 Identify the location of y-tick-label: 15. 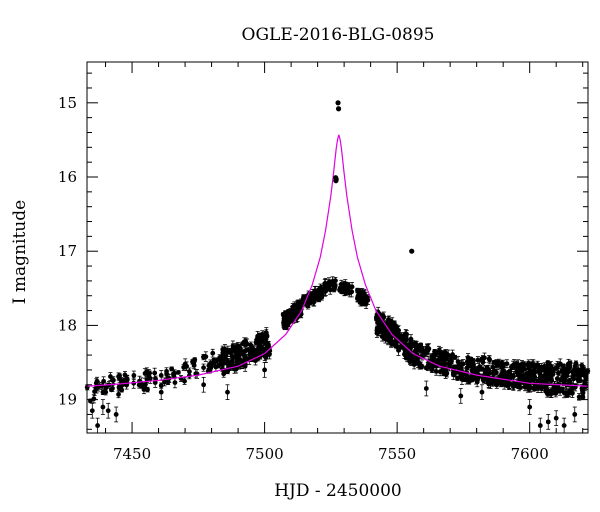
(67, 103).